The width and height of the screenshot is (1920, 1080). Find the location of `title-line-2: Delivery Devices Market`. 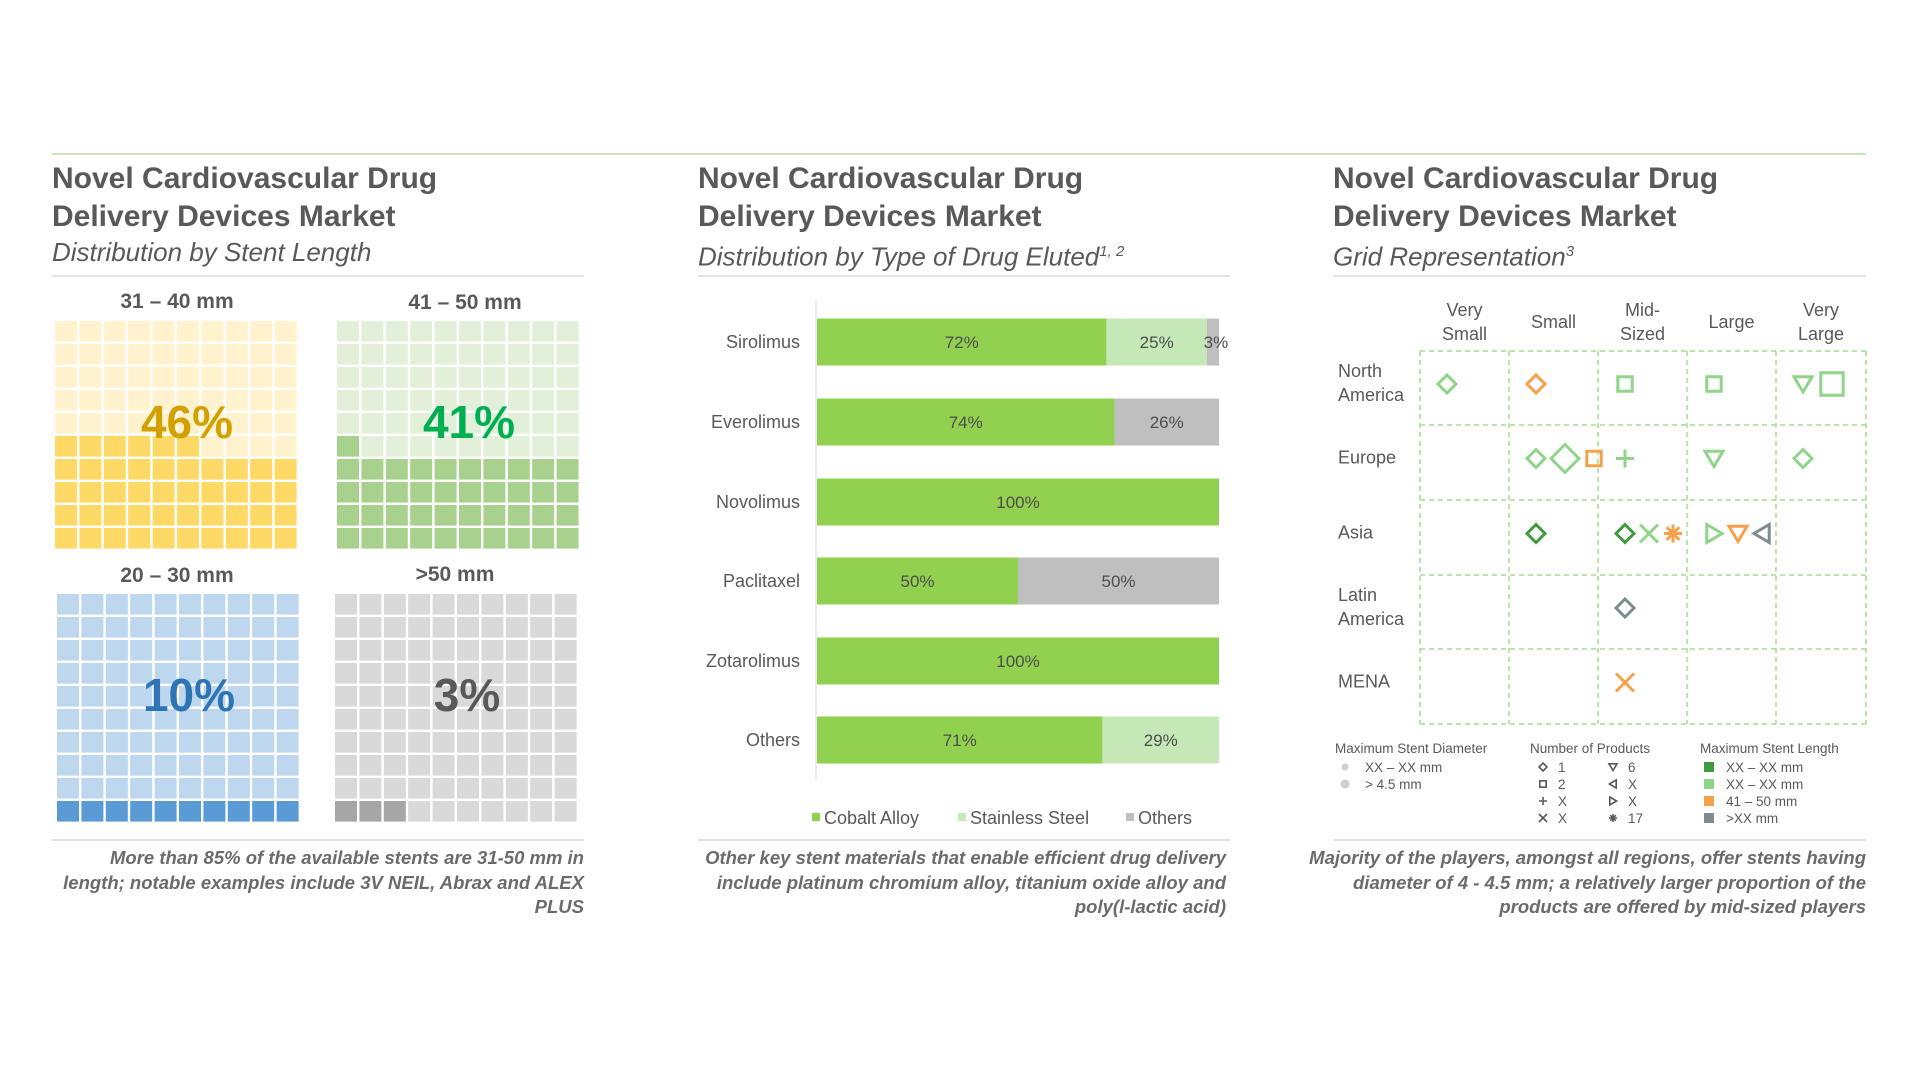

title-line-2: Delivery Devices Market is located at coordinates (224, 216).